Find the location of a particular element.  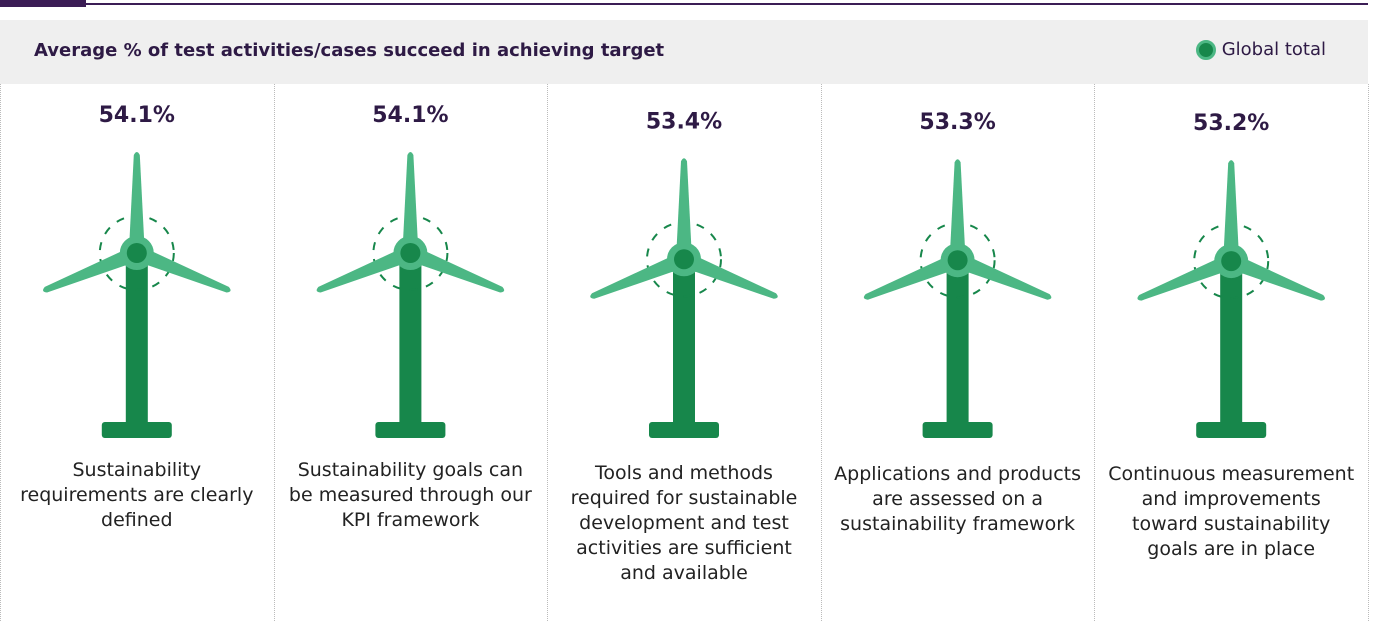

value-label: 53.2% is located at coordinates (1231, 123).